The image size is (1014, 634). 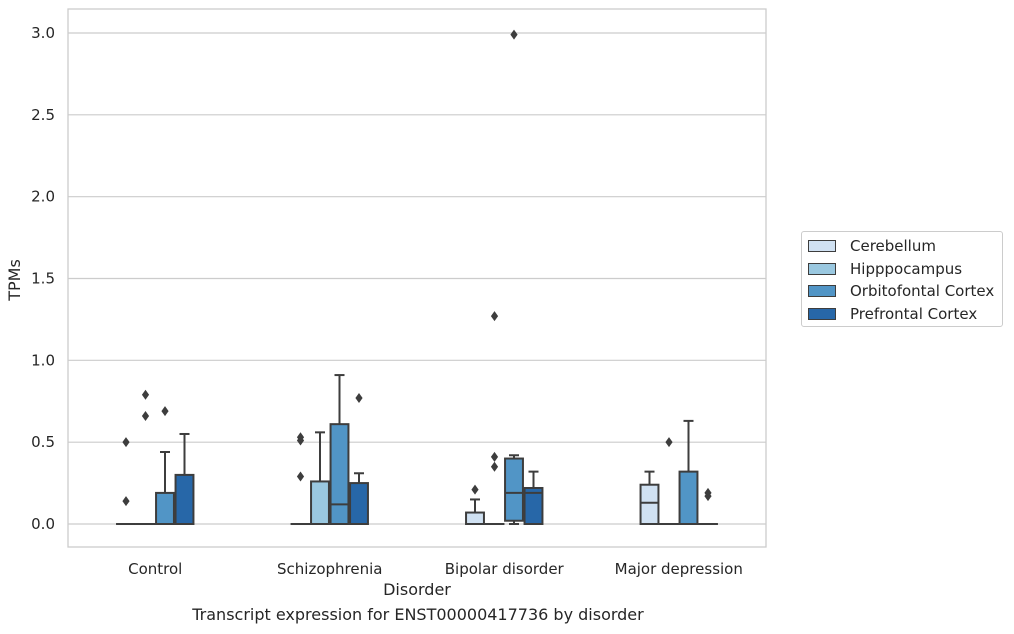 What do you see at coordinates (822, 268) in the screenshot?
I see `legend-swatch-hippocampus` at bounding box center [822, 268].